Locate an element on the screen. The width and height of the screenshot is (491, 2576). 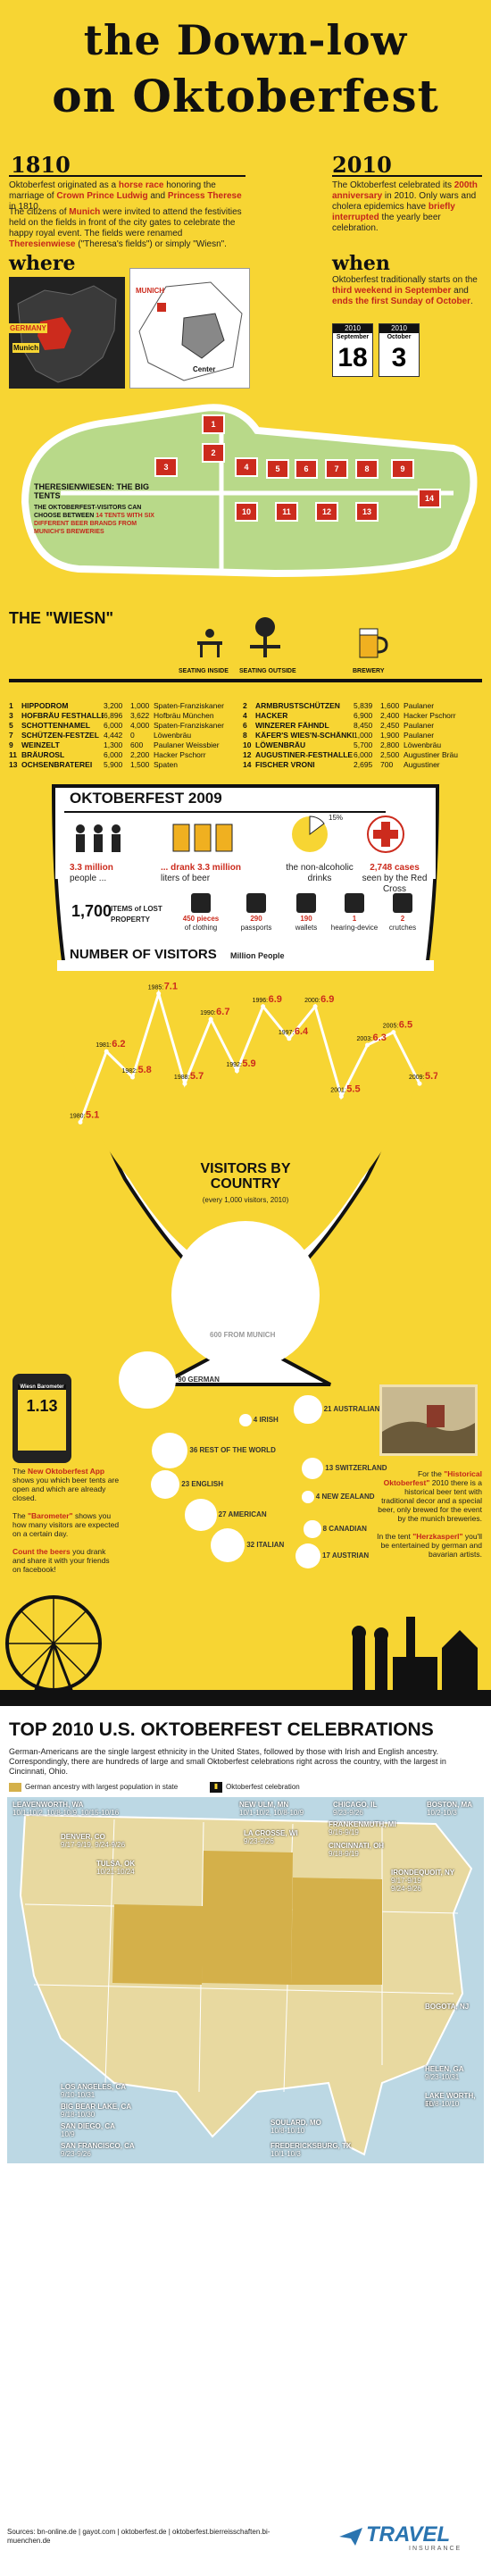
tent-7: 7 is located at coordinates (336, 469).